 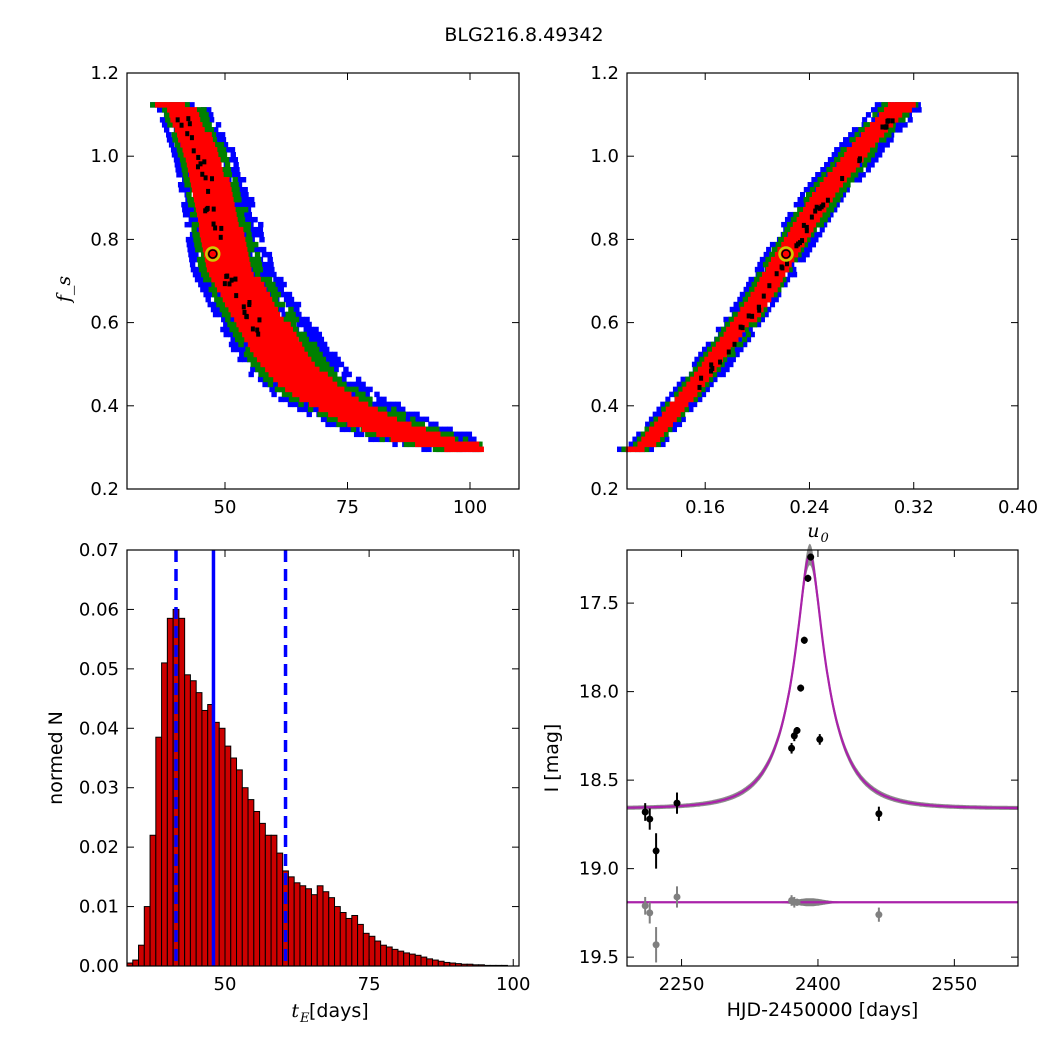 I want to click on data-point, so click(x=797, y=731).